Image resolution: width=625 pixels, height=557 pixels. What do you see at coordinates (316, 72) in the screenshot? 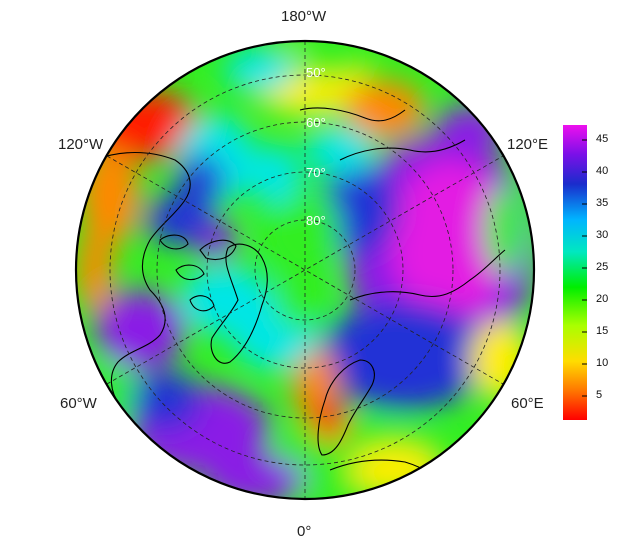
I see `lat-label-50: 50°` at bounding box center [316, 72].